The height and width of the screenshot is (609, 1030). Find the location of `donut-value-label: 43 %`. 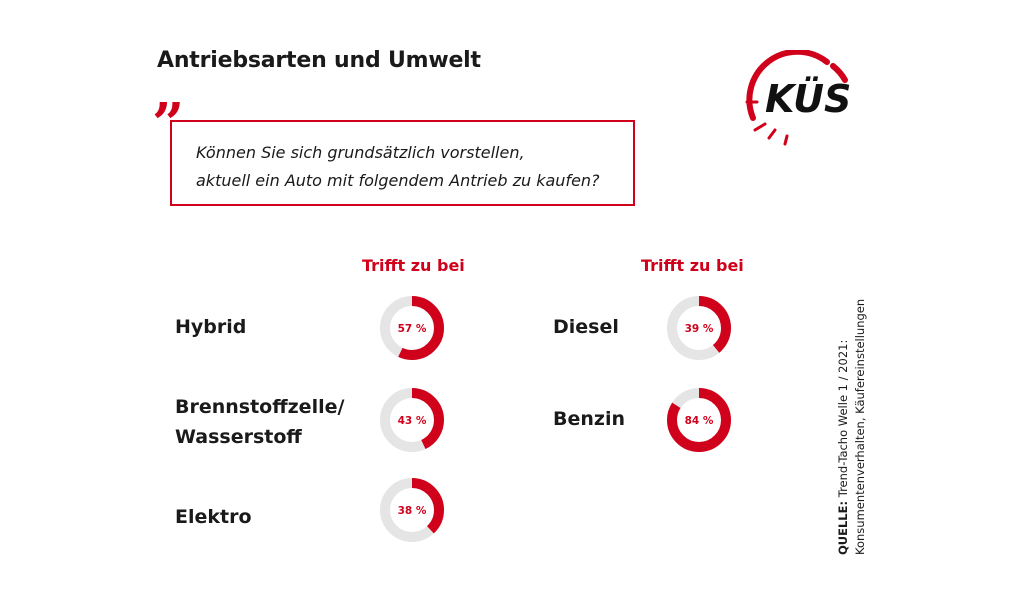

donut-value-label: 43 % is located at coordinates (412, 421).